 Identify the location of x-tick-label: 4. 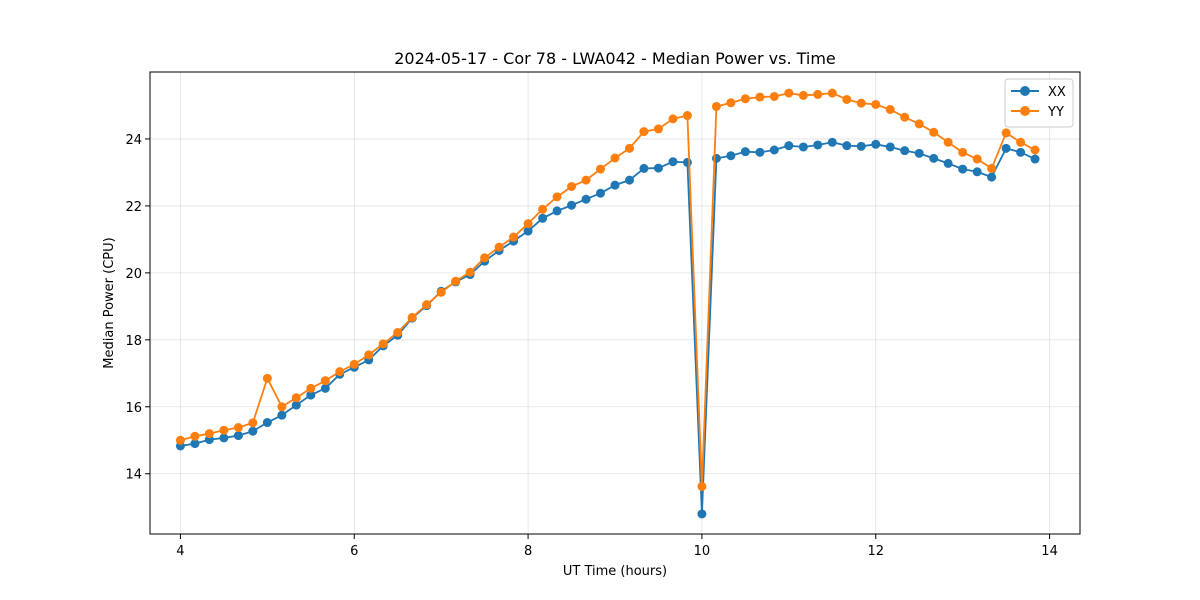
(180, 551).